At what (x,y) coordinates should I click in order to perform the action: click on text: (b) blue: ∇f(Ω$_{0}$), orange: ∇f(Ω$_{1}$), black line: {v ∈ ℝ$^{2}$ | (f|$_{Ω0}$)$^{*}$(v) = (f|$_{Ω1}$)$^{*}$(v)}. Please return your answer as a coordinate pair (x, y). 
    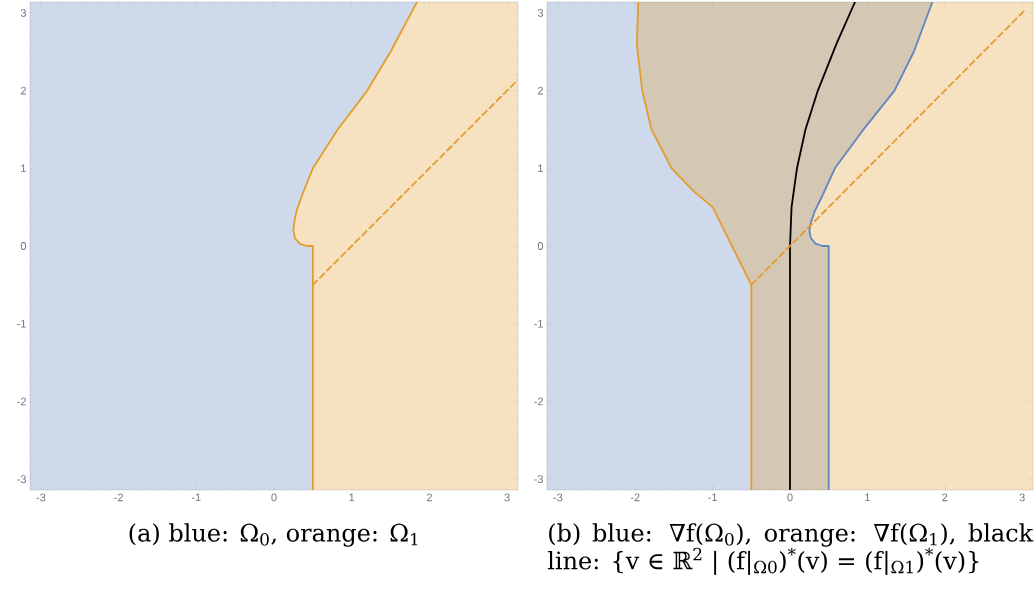
    Looking at the image, I should click on (790, 549).